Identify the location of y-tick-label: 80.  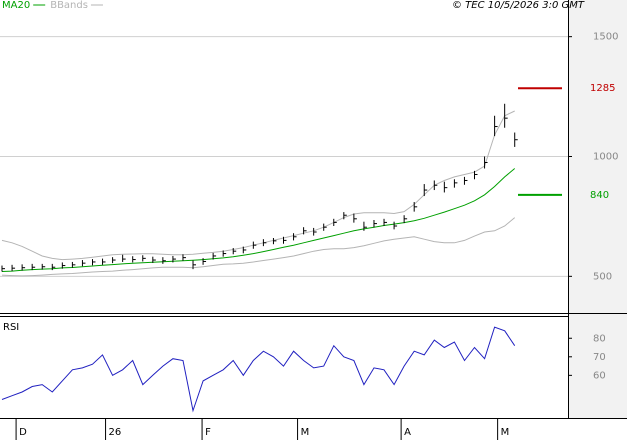
(599, 338).